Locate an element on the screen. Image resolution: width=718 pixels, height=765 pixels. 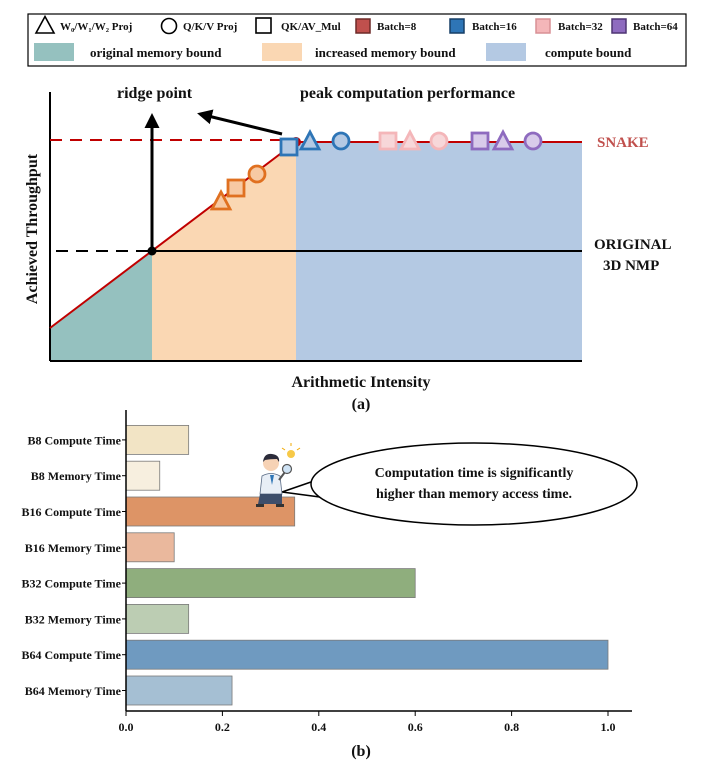
legend-label-batch16: Batch=16 is located at coordinates (494, 27).